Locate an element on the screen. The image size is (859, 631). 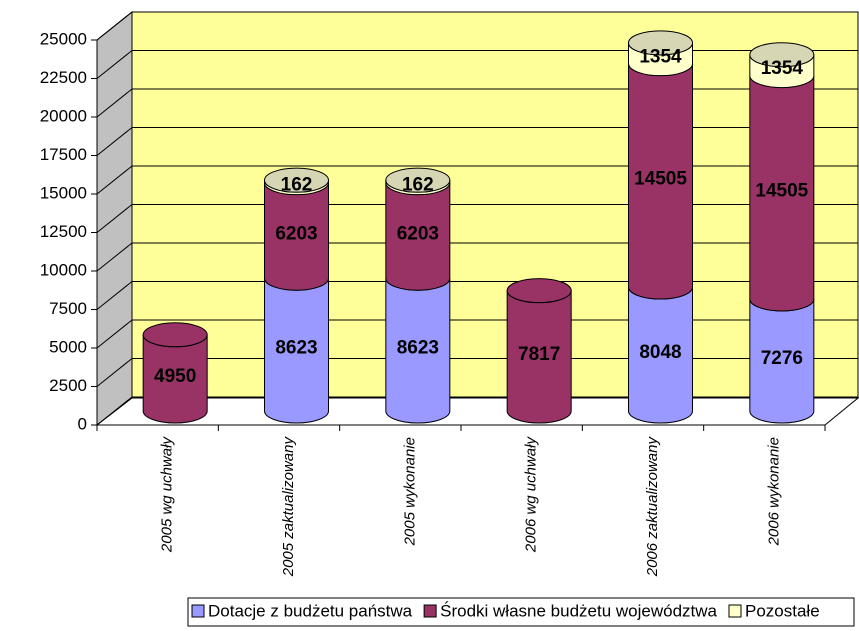
x-tick-label: 2005 wykonanie is located at coordinates (409, 491).